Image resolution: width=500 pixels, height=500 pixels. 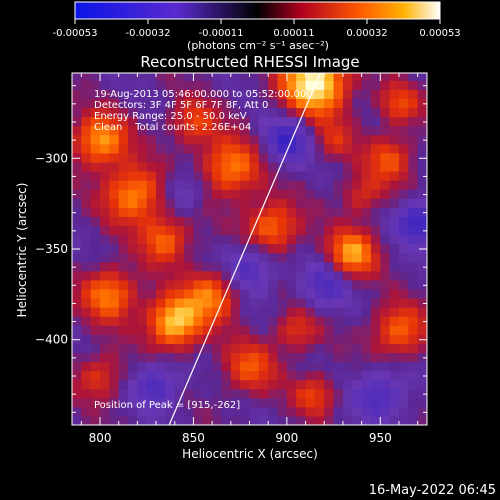 What do you see at coordinates (100, 438) in the screenshot?
I see `x-tick-label: 800` at bounding box center [100, 438].